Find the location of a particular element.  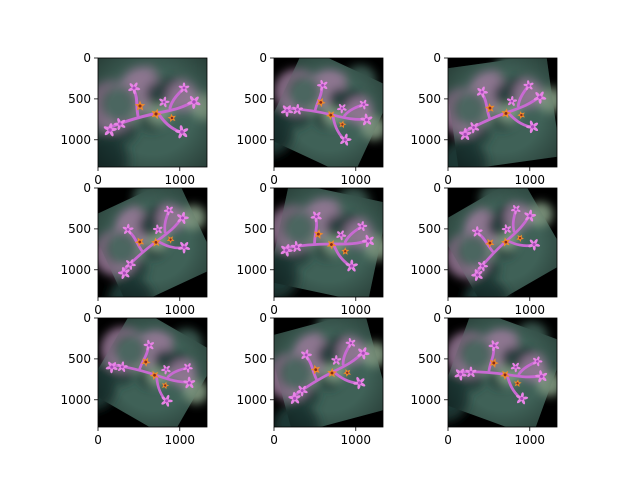

subplot-9: 0 500 1000 0 1000 is located at coordinates (484, 379).